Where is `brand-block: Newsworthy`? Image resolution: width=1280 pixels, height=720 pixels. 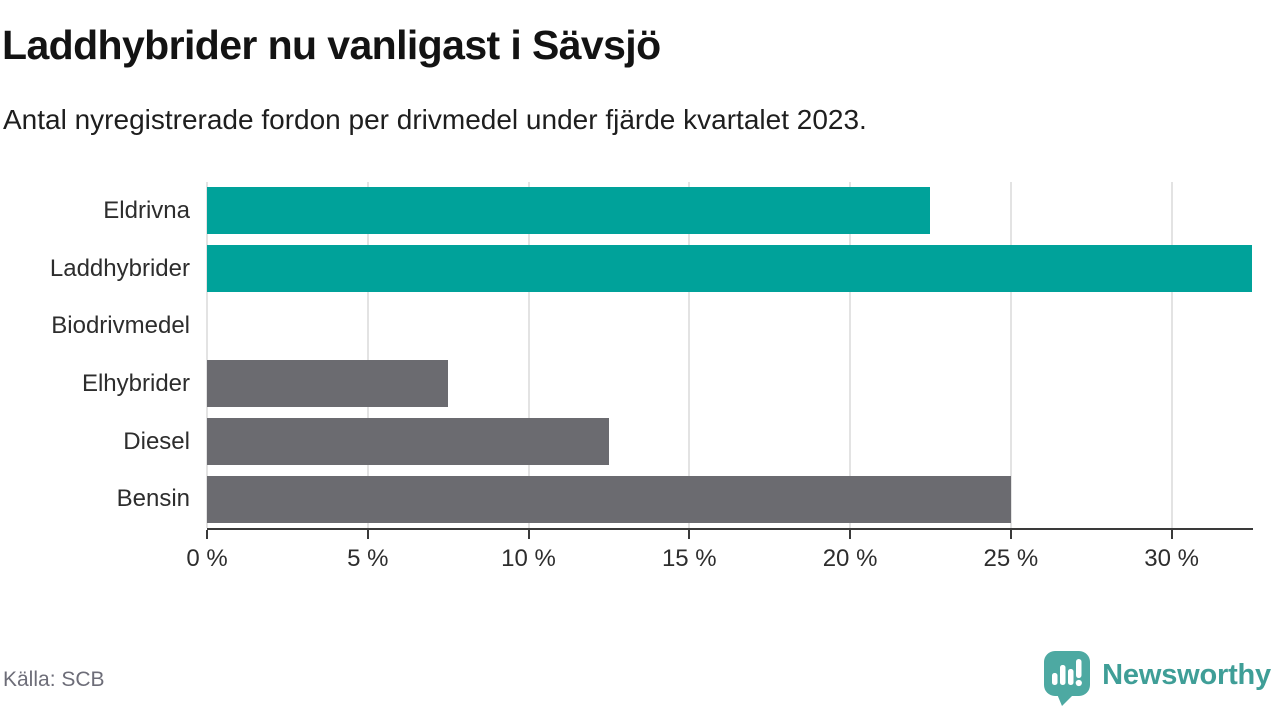
brand-block: Newsworthy is located at coordinates (1157, 680).